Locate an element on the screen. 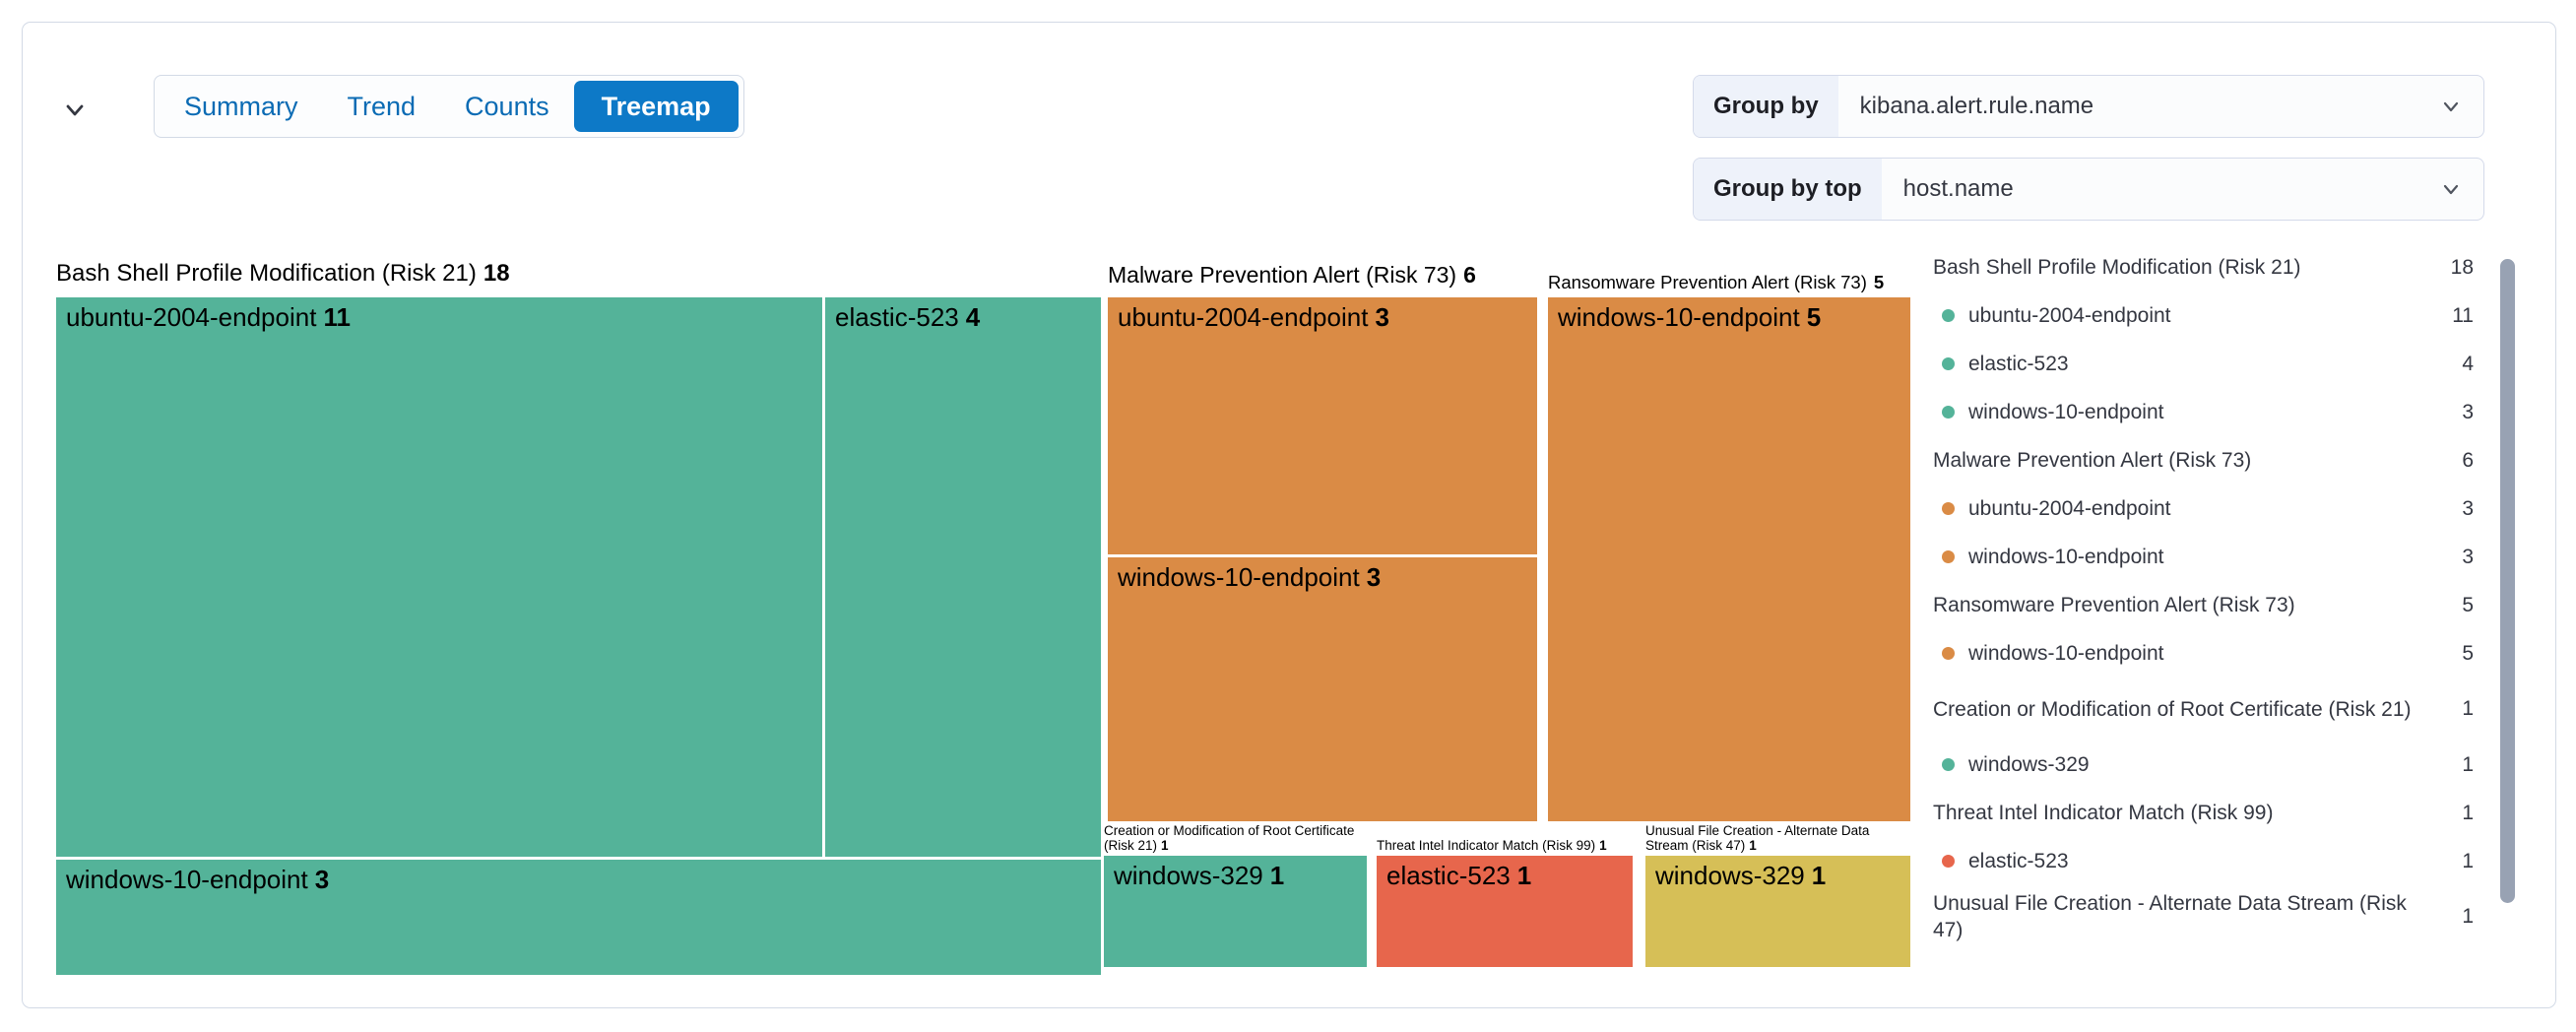 This screenshot has width=2576, height=1032. group-by-value: kibana.alert.rule.name is located at coordinates (1976, 106).